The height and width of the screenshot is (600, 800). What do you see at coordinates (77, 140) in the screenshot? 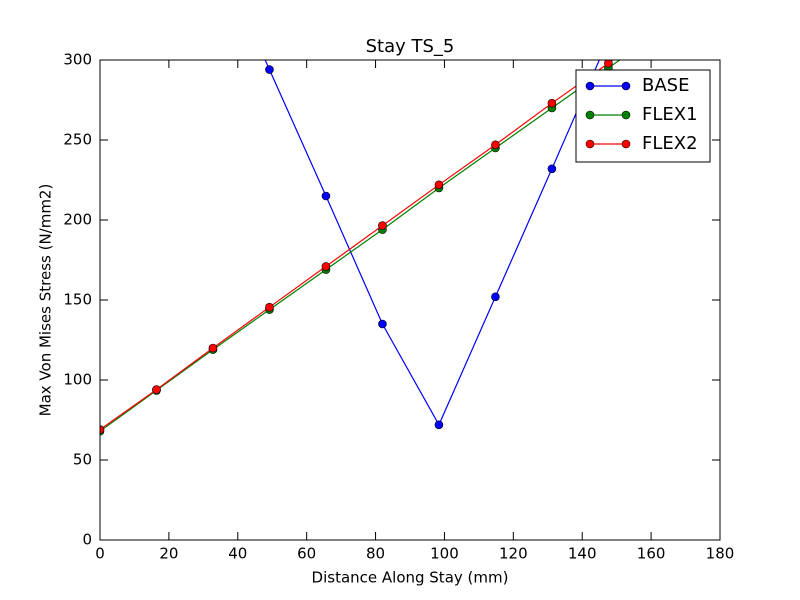
I see `y-tick-label: 250` at bounding box center [77, 140].